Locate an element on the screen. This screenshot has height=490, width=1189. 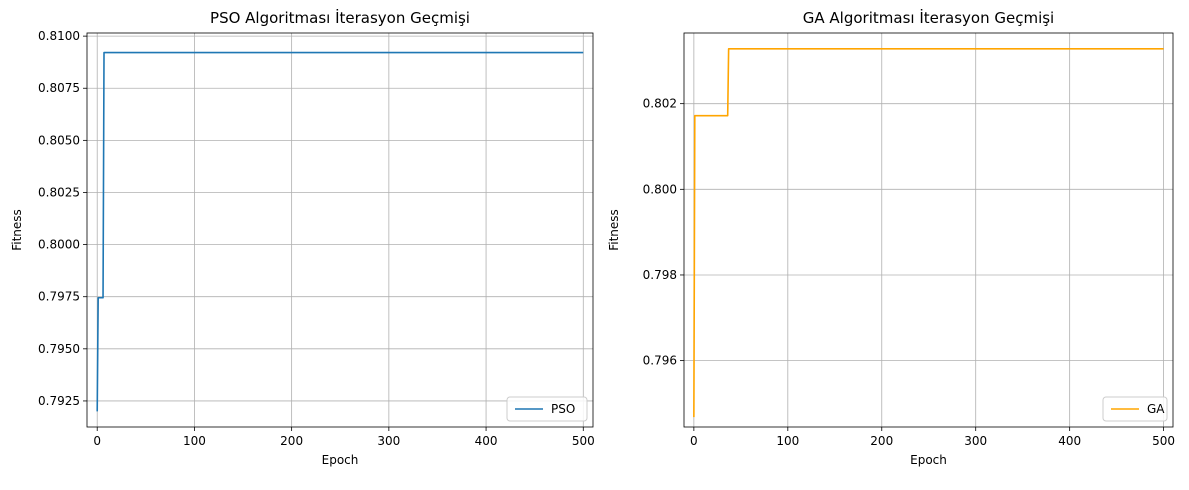
y-tick-label: 0.796 is located at coordinates (660, 361).